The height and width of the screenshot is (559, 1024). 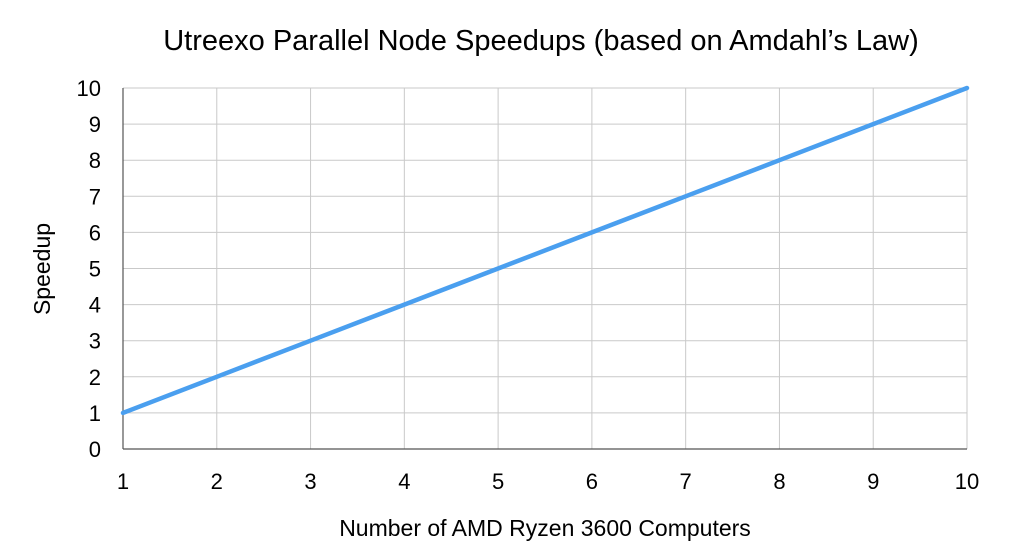 I want to click on y-axis-label: Speedup, so click(x=42, y=269).